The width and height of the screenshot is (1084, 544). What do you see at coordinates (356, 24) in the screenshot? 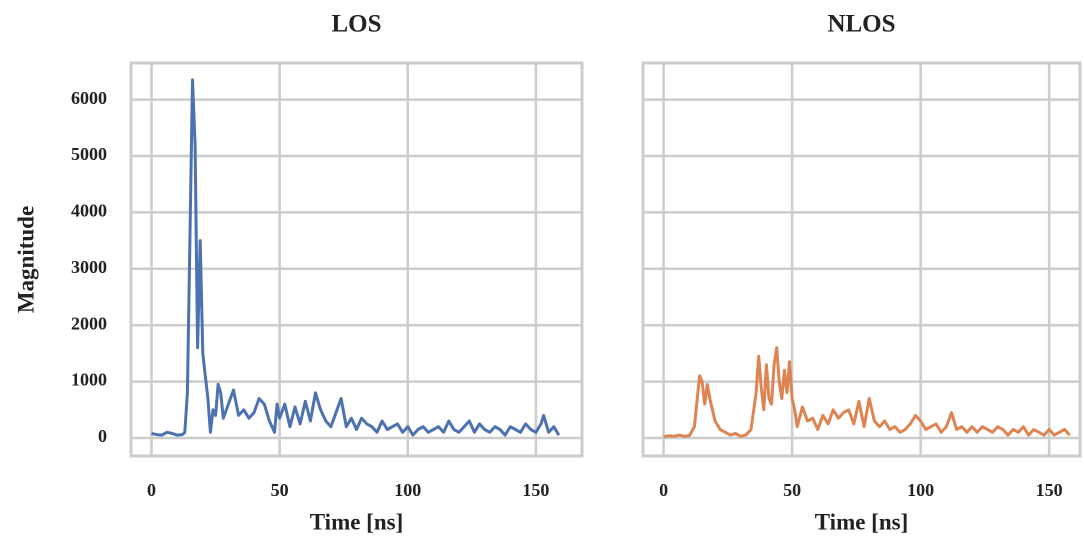
I see `chart-title: LOS` at bounding box center [356, 24].